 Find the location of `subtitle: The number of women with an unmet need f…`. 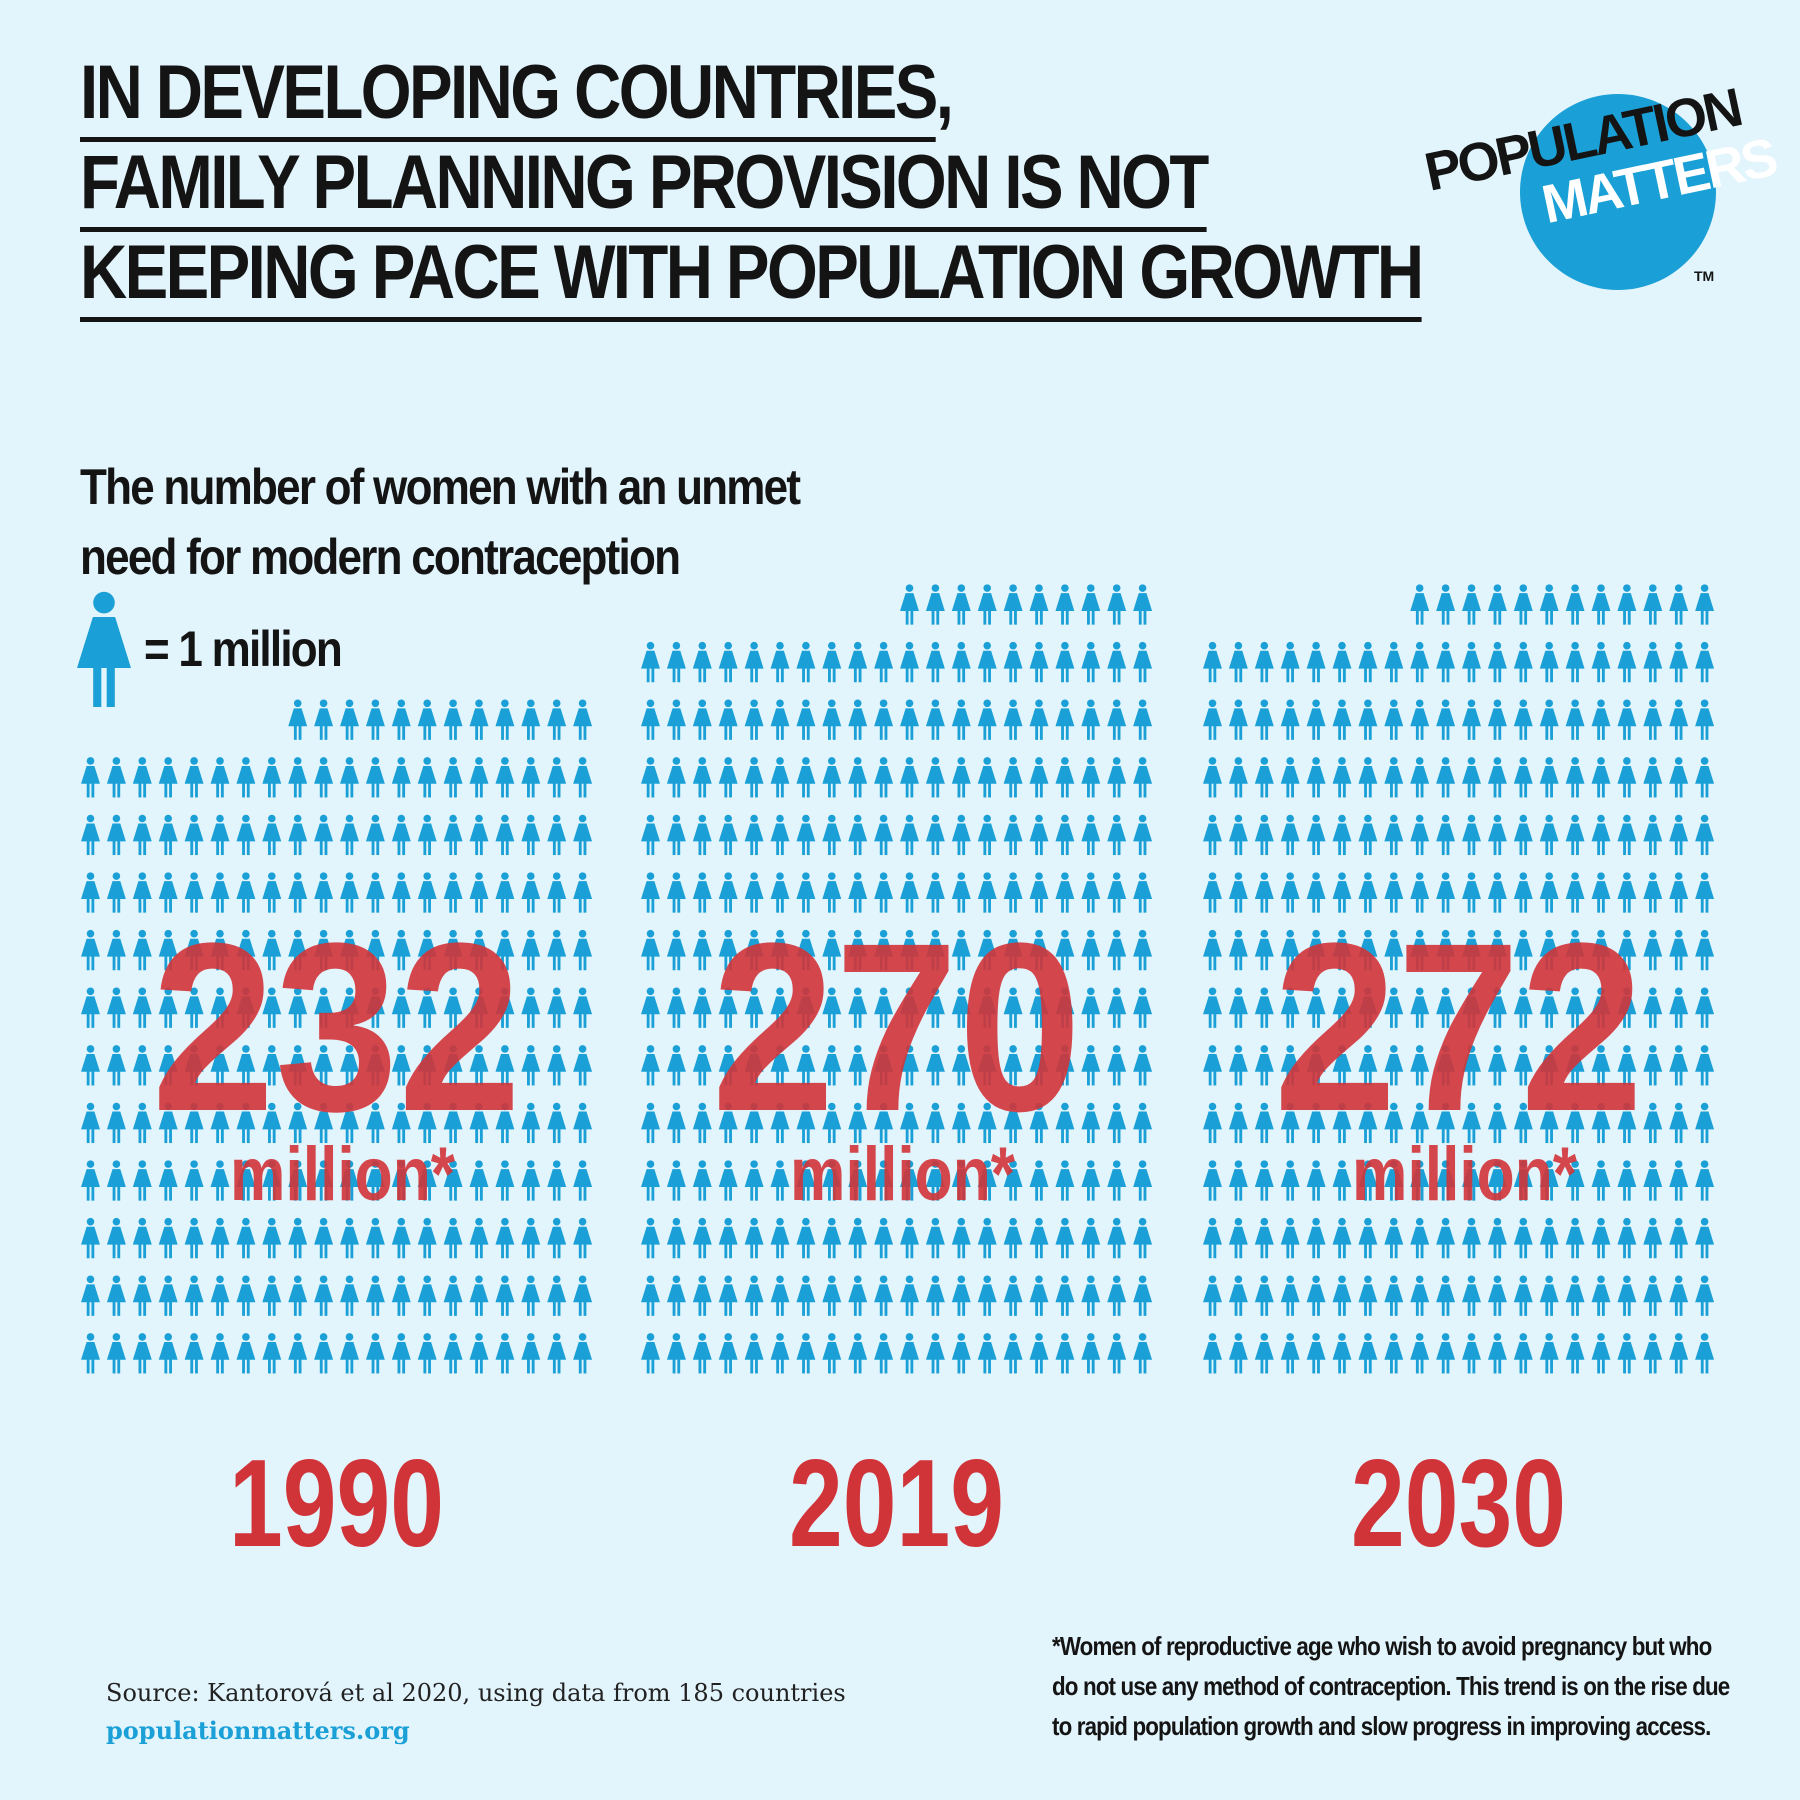

subtitle: The number of women with an unmet need f… is located at coordinates (476, 522).